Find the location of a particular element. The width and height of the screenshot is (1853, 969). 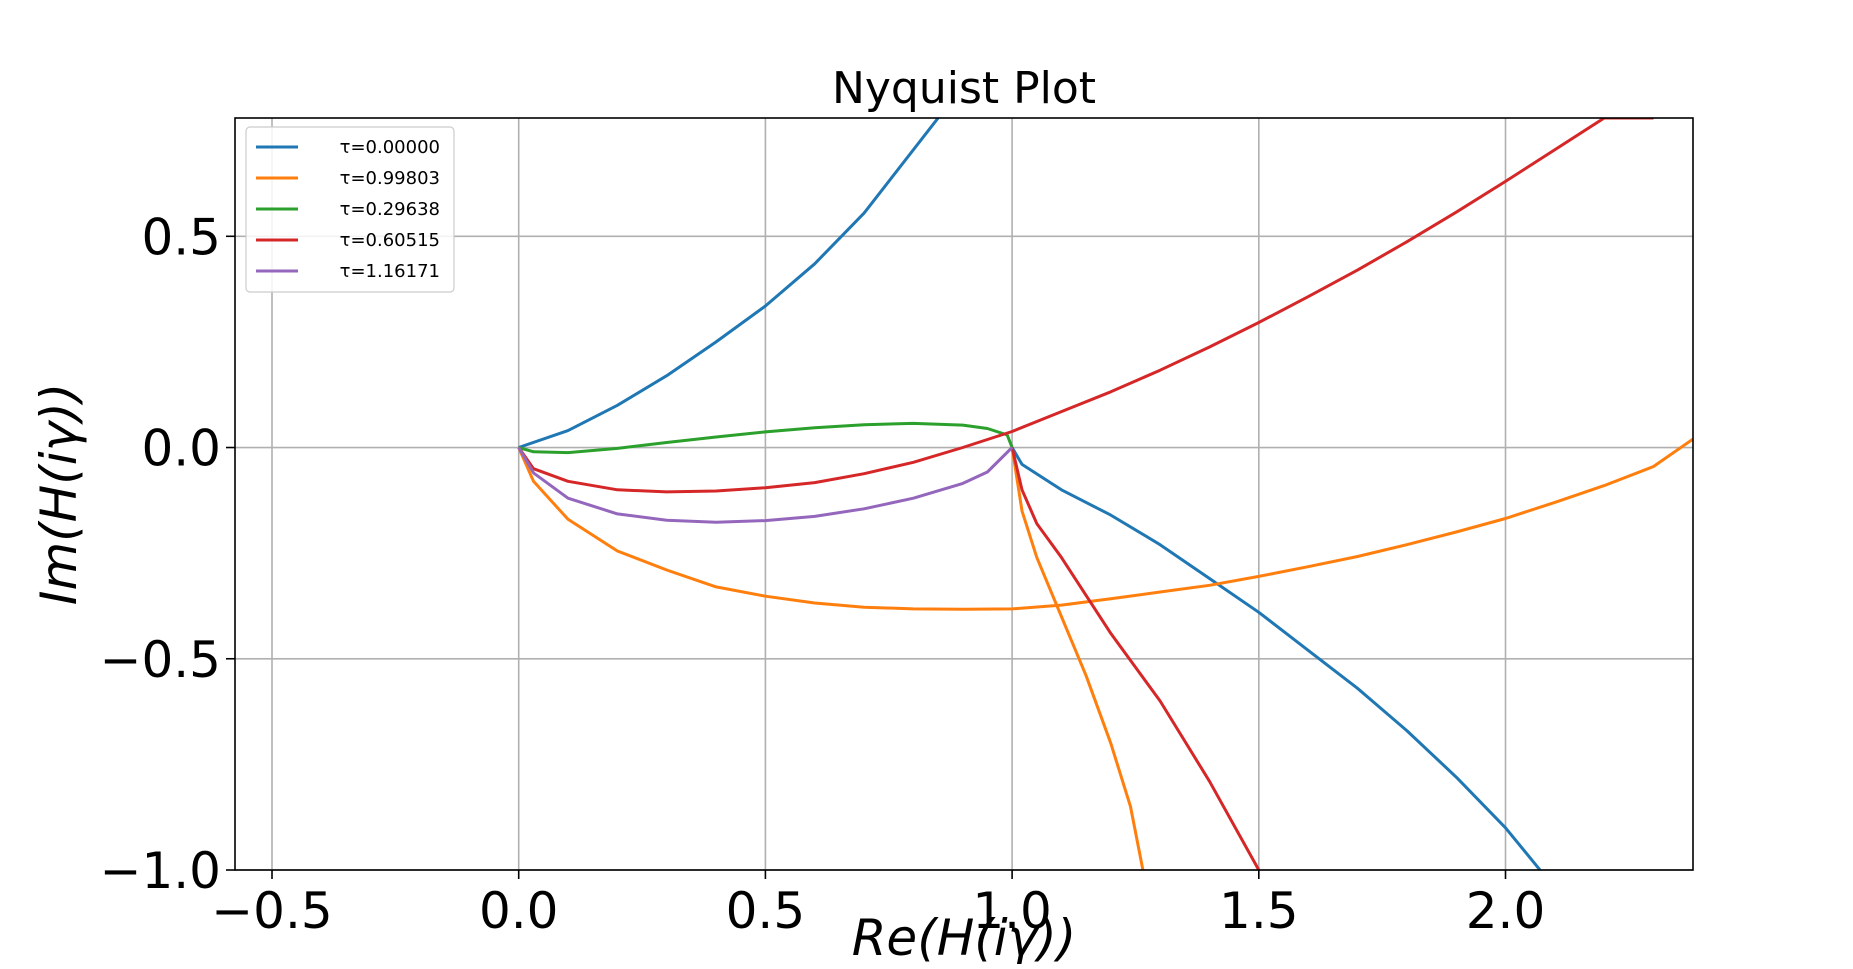

x-tick-label: 1.0 is located at coordinates (1012, 911).